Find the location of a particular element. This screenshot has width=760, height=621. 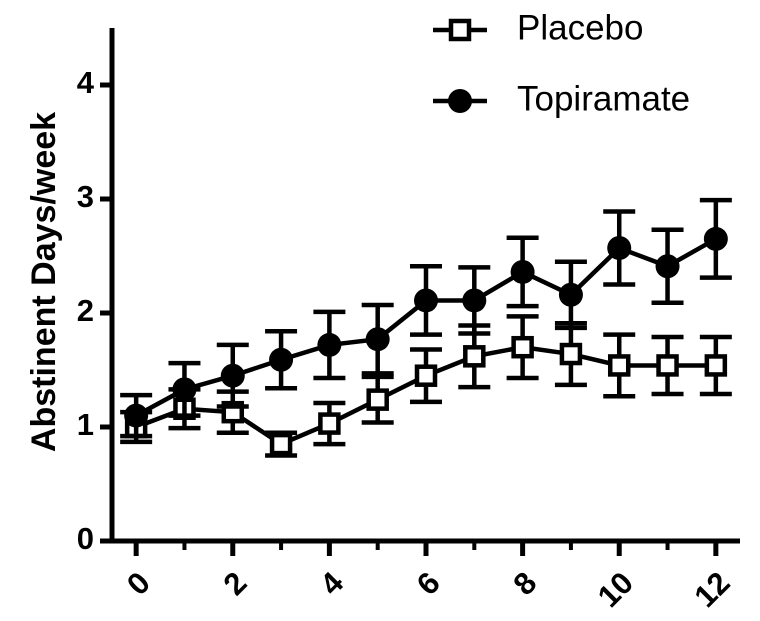

legend-label: Placebo is located at coordinates (580, 27).